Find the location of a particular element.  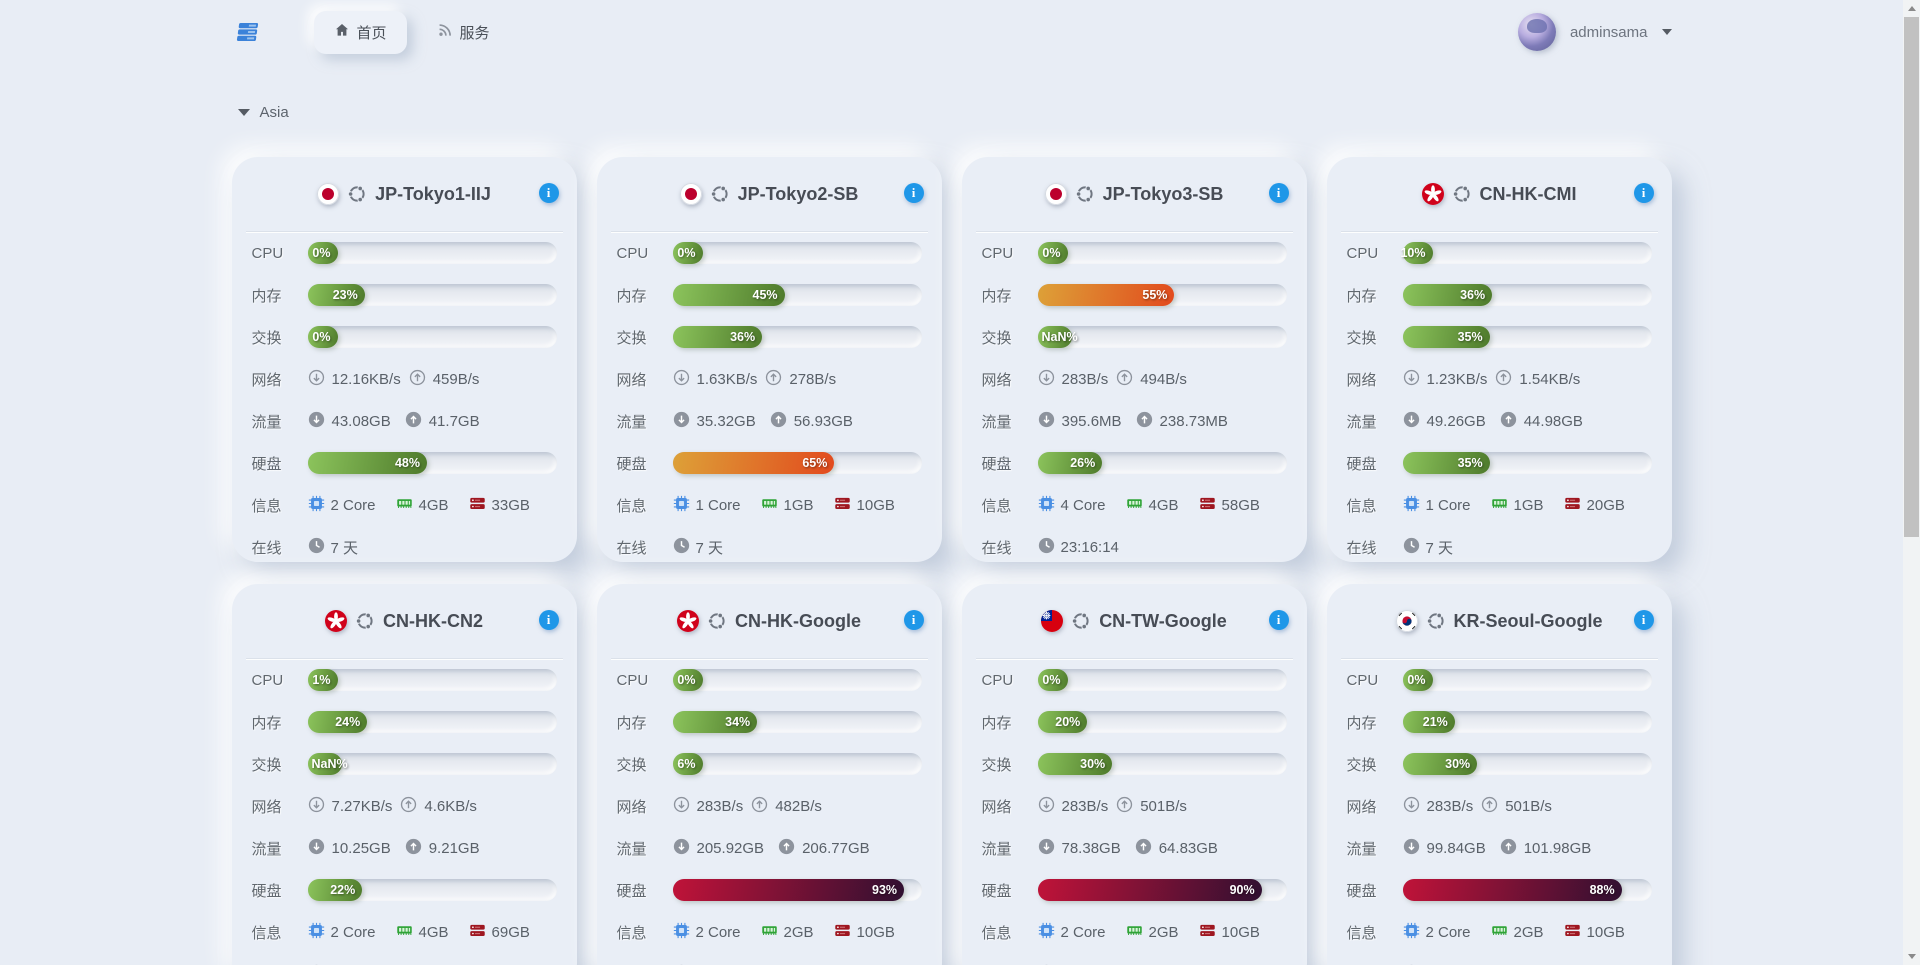

scrollbar-up-icon is located at coordinates (1911, 8).